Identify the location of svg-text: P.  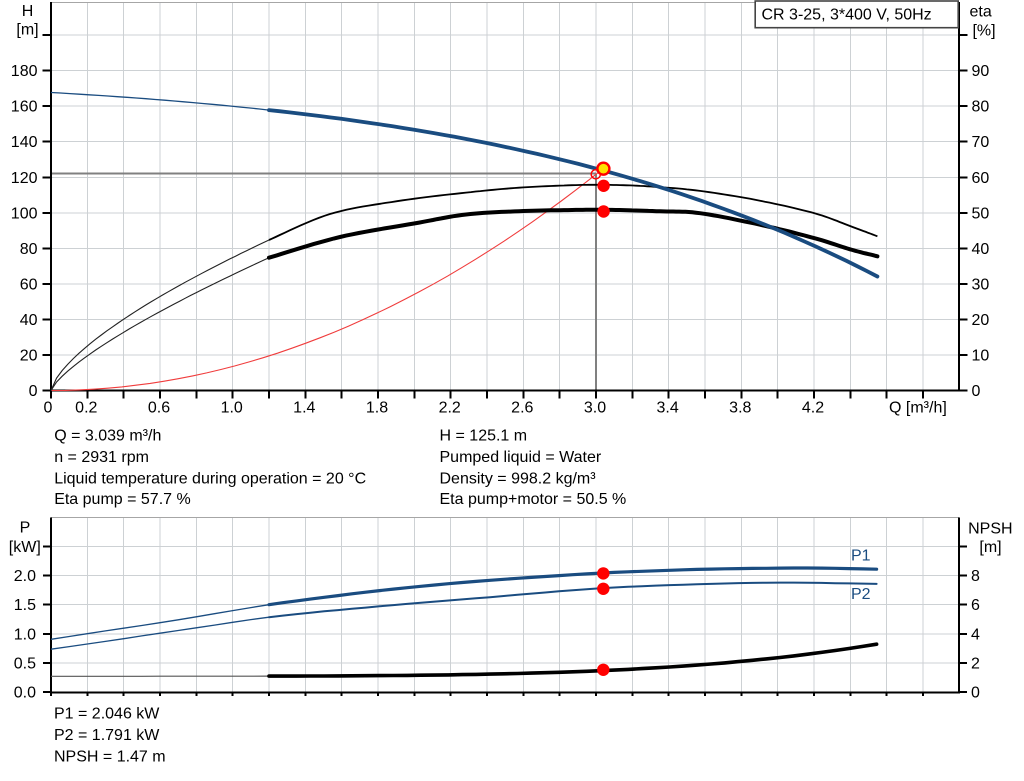
(25, 528).